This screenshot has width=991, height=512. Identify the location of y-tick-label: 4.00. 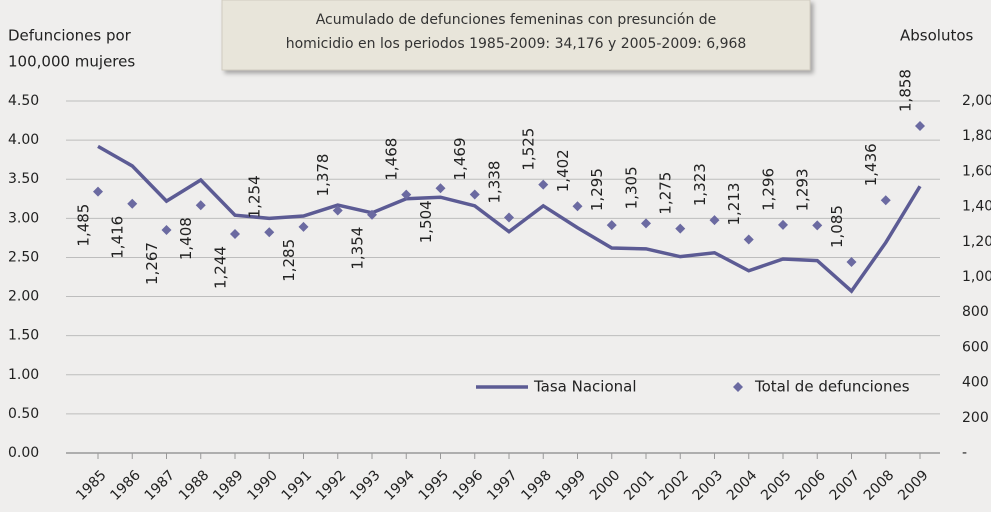
(23, 140).